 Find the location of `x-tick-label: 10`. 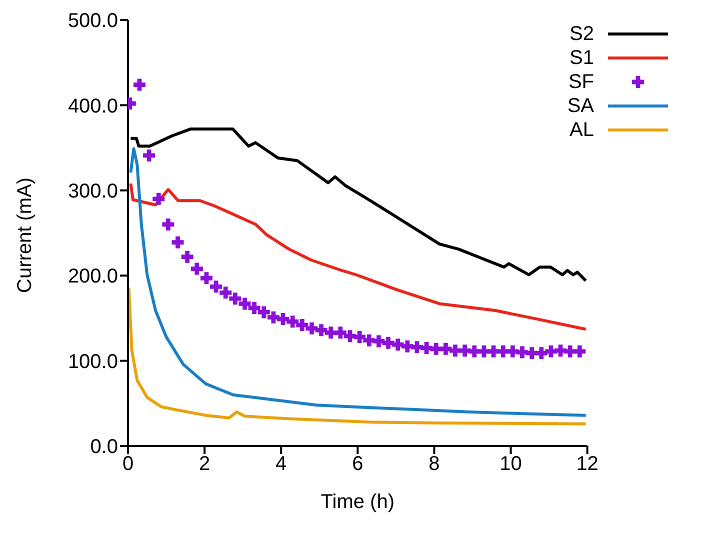

x-tick-label: 10 is located at coordinates (511, 464).